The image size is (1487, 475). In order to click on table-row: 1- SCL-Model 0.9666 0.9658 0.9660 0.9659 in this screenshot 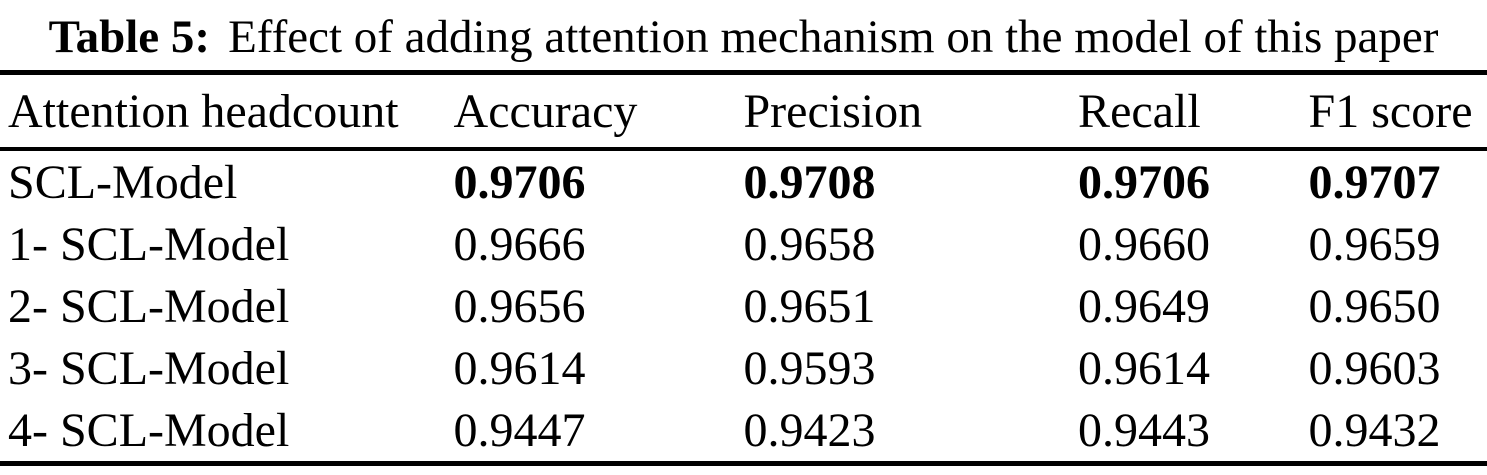, I will do `click(743, 244)`.